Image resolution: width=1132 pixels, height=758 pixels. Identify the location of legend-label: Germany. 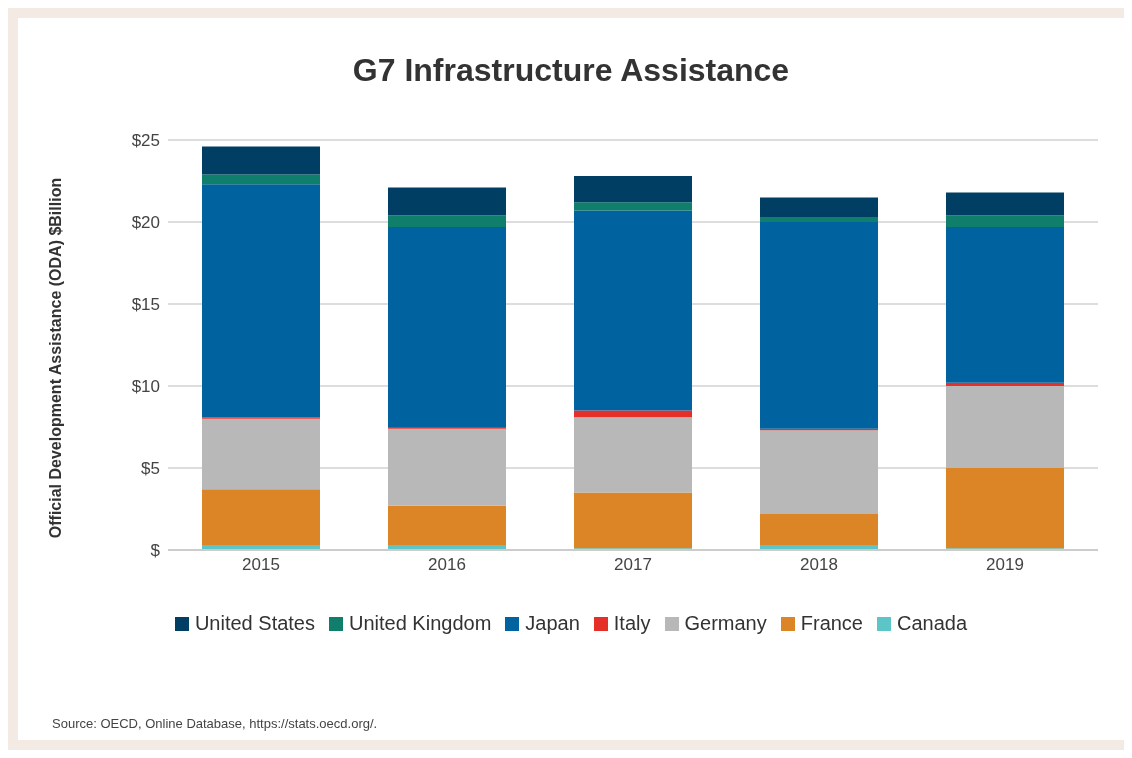
(725, 623).